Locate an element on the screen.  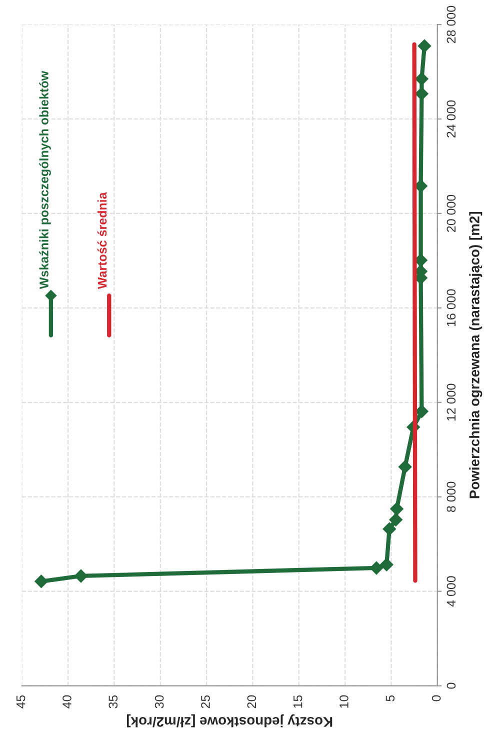
text: Wskaźniki poszczególnych obiektów is located at coordinates (45, 180).